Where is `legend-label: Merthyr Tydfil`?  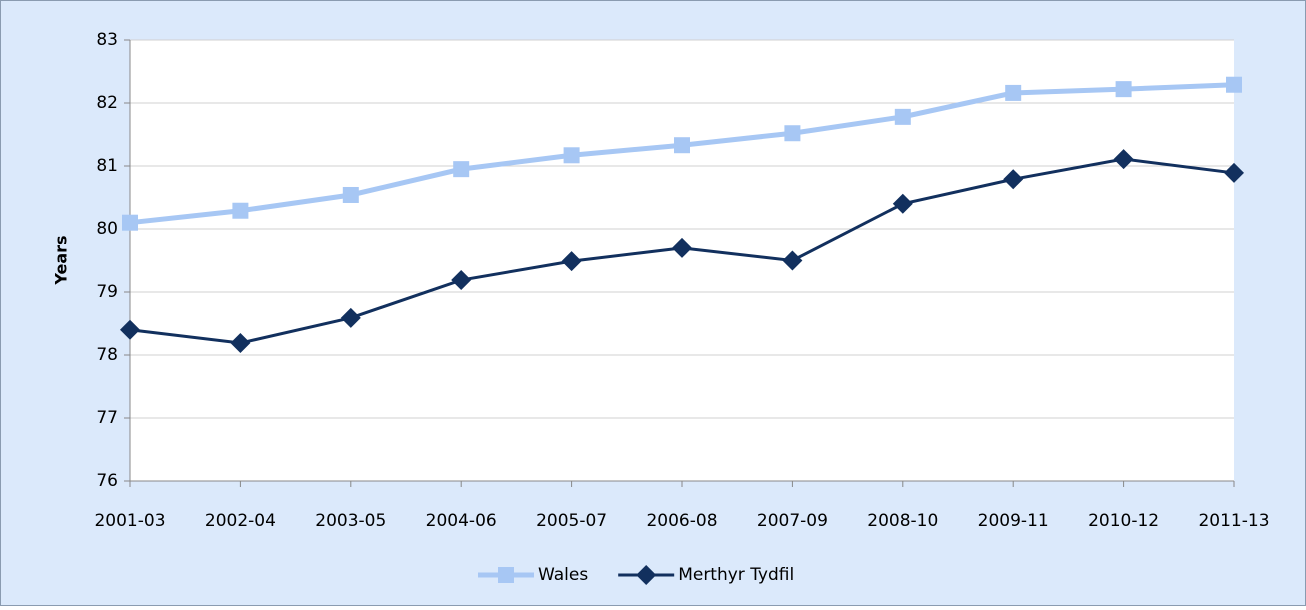
legend-label: Merthyr Tydfil is located at coordinates (736, 575).